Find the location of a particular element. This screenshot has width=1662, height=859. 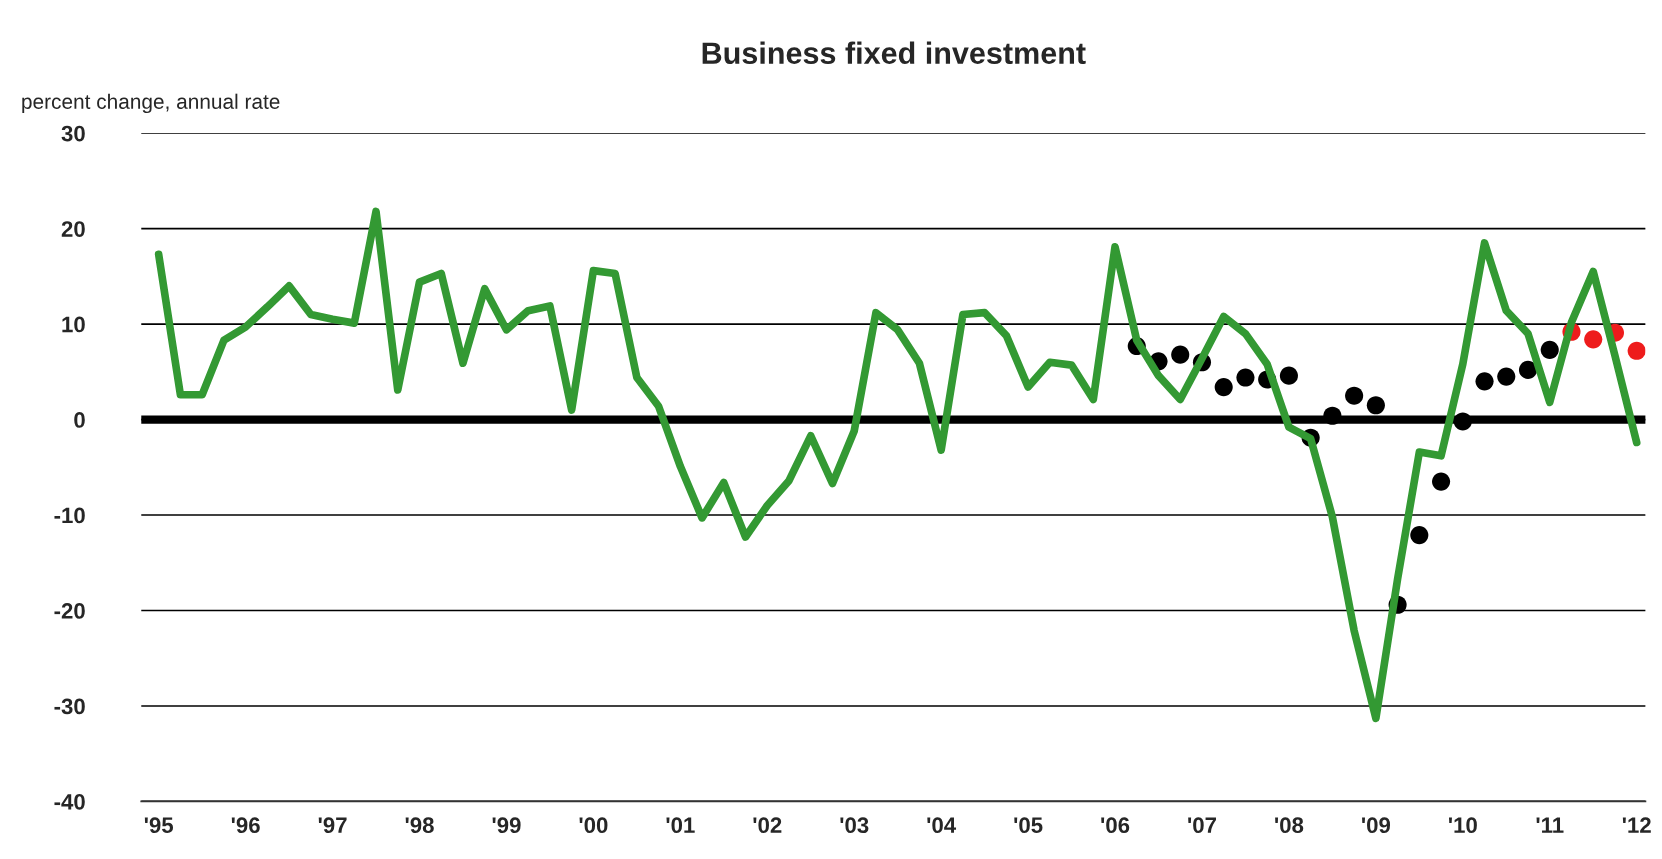

y-axis-title: percent change, annual rate is located at coordinates (151, 103).